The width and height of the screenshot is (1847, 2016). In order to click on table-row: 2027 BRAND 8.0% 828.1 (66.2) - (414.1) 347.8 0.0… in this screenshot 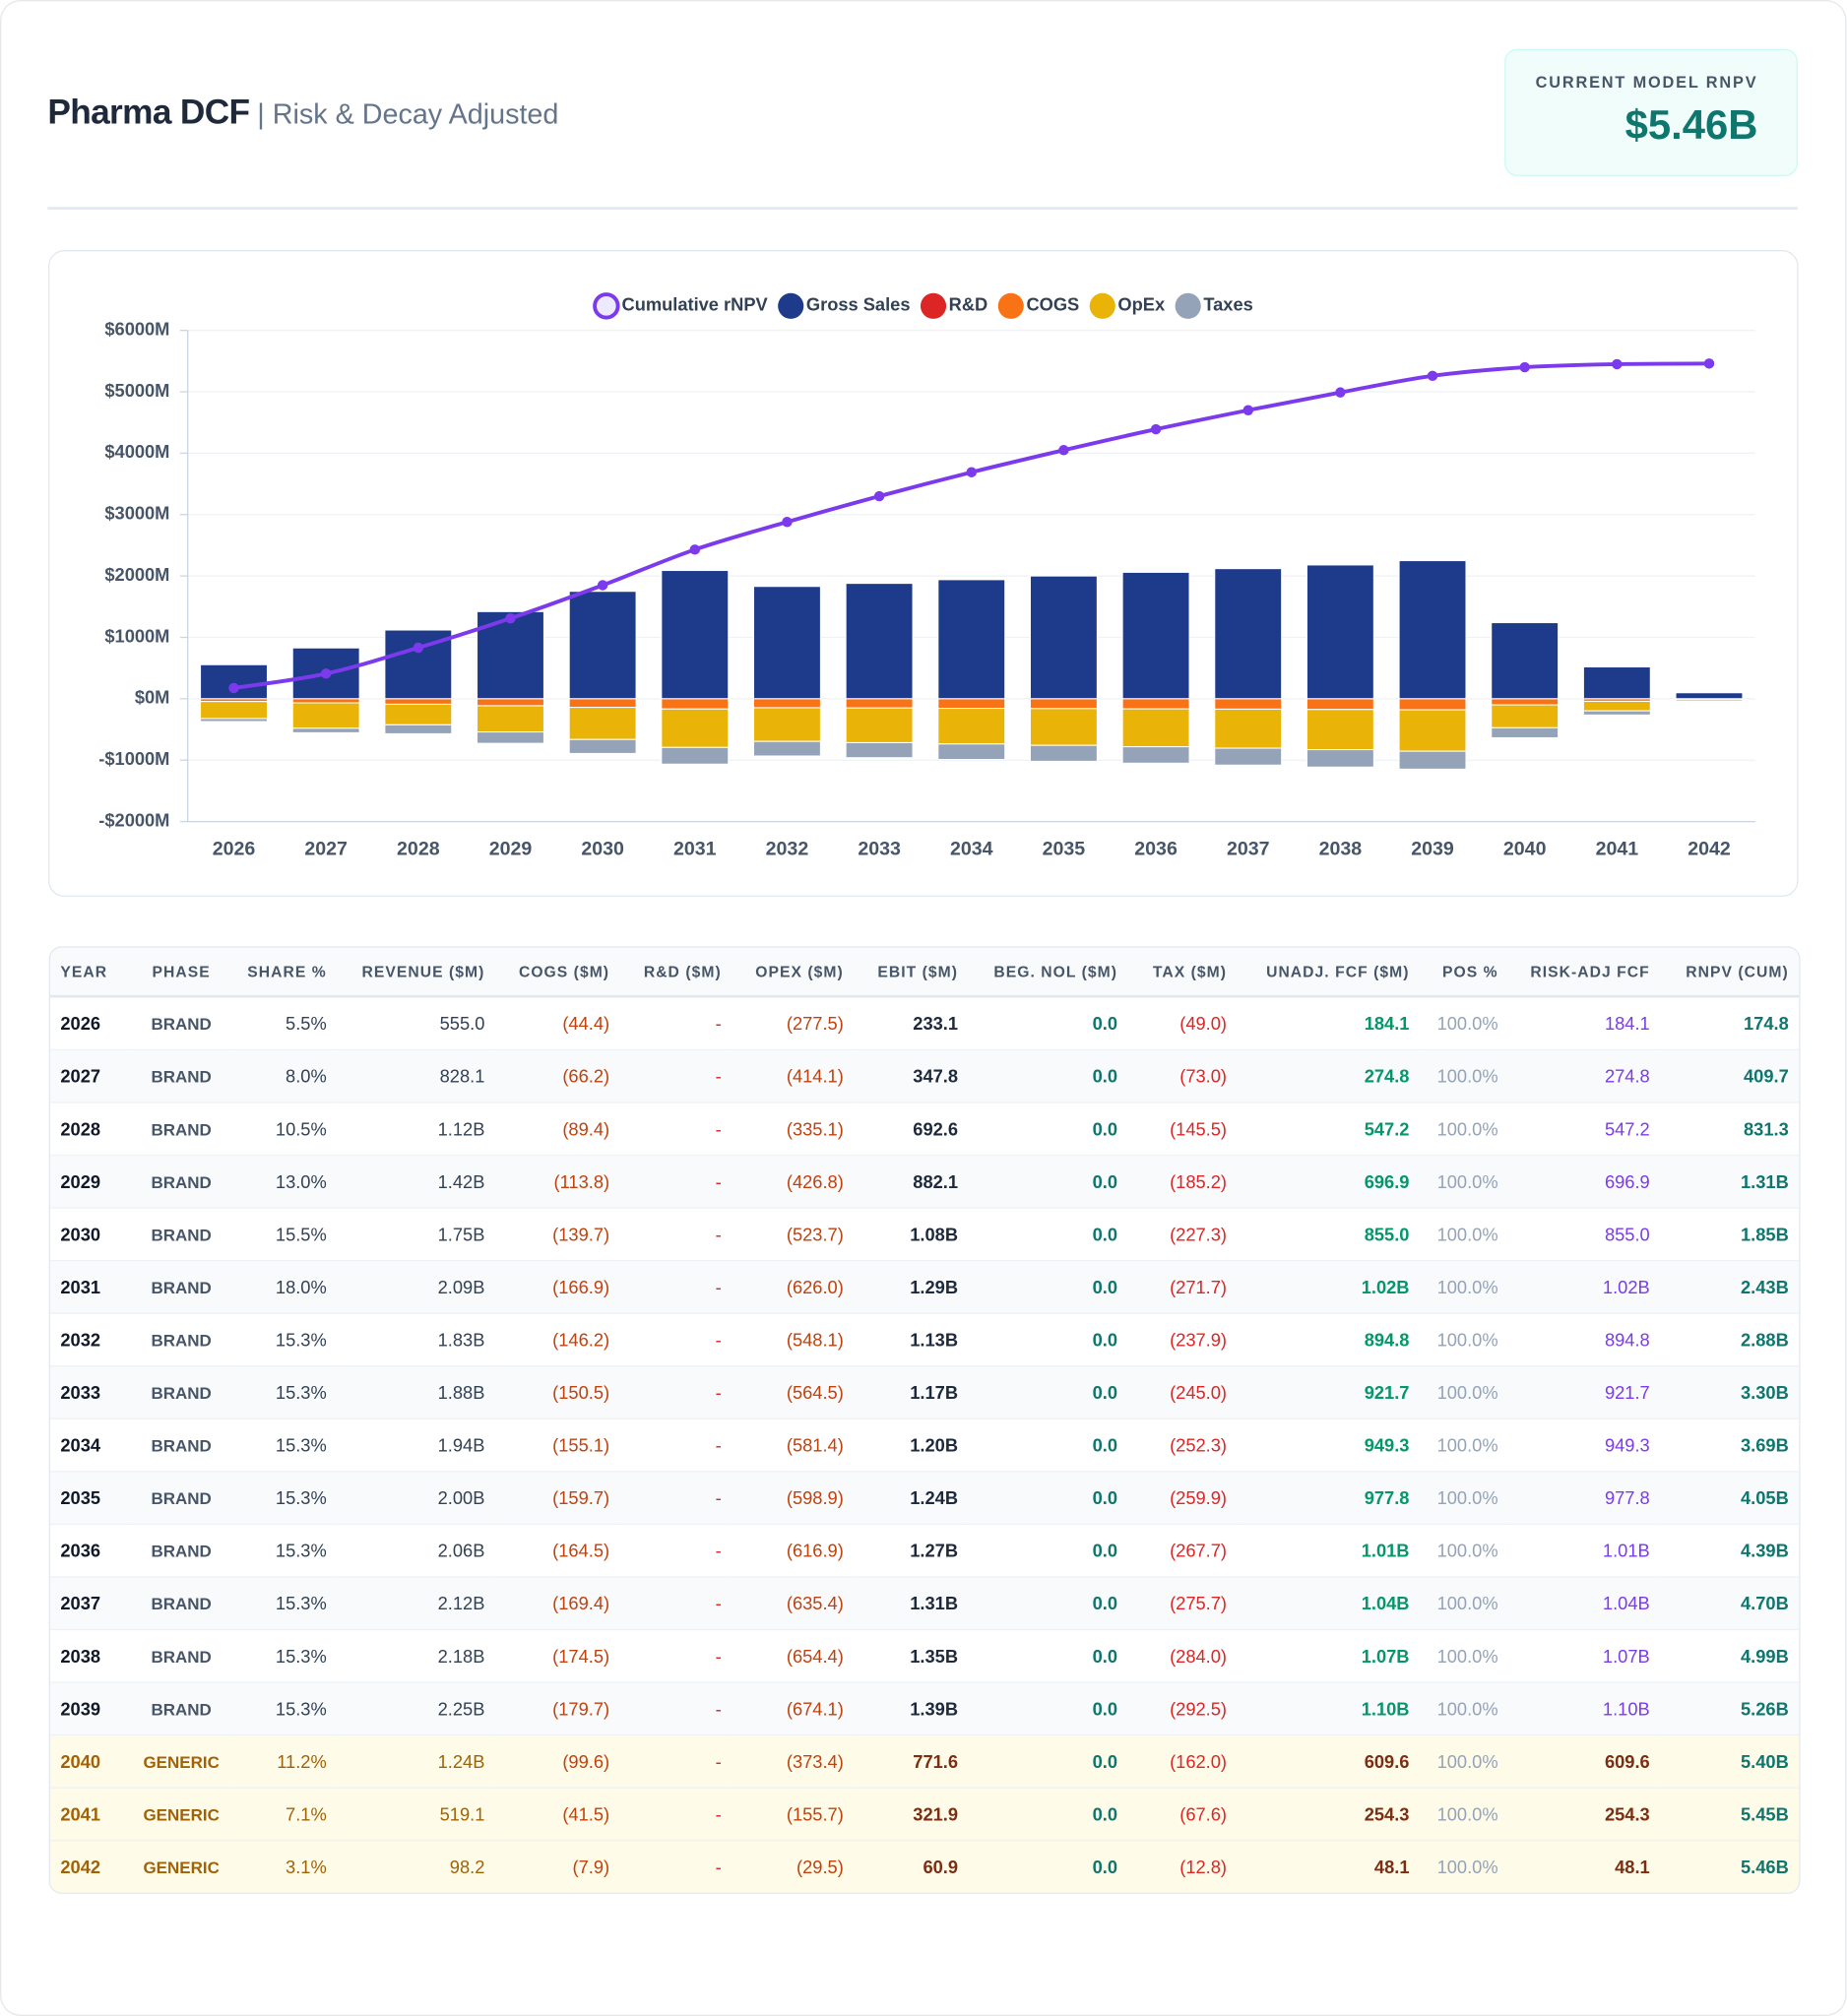, I will do `click(924, 1075)`.